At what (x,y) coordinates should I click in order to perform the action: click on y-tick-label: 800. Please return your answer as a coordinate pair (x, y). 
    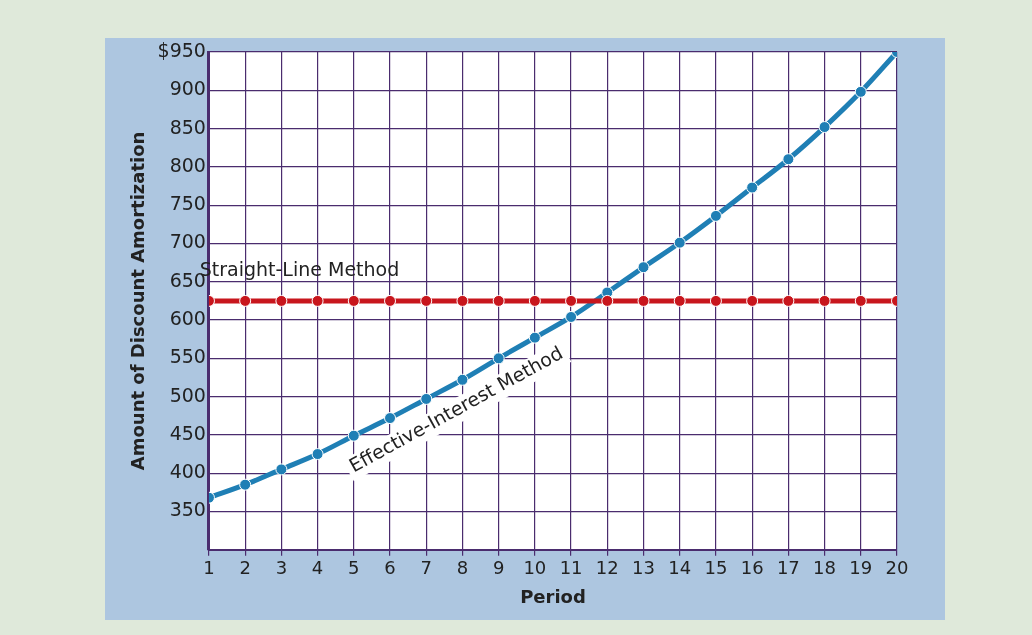
    Looking at the image, I should click on (187, 164).